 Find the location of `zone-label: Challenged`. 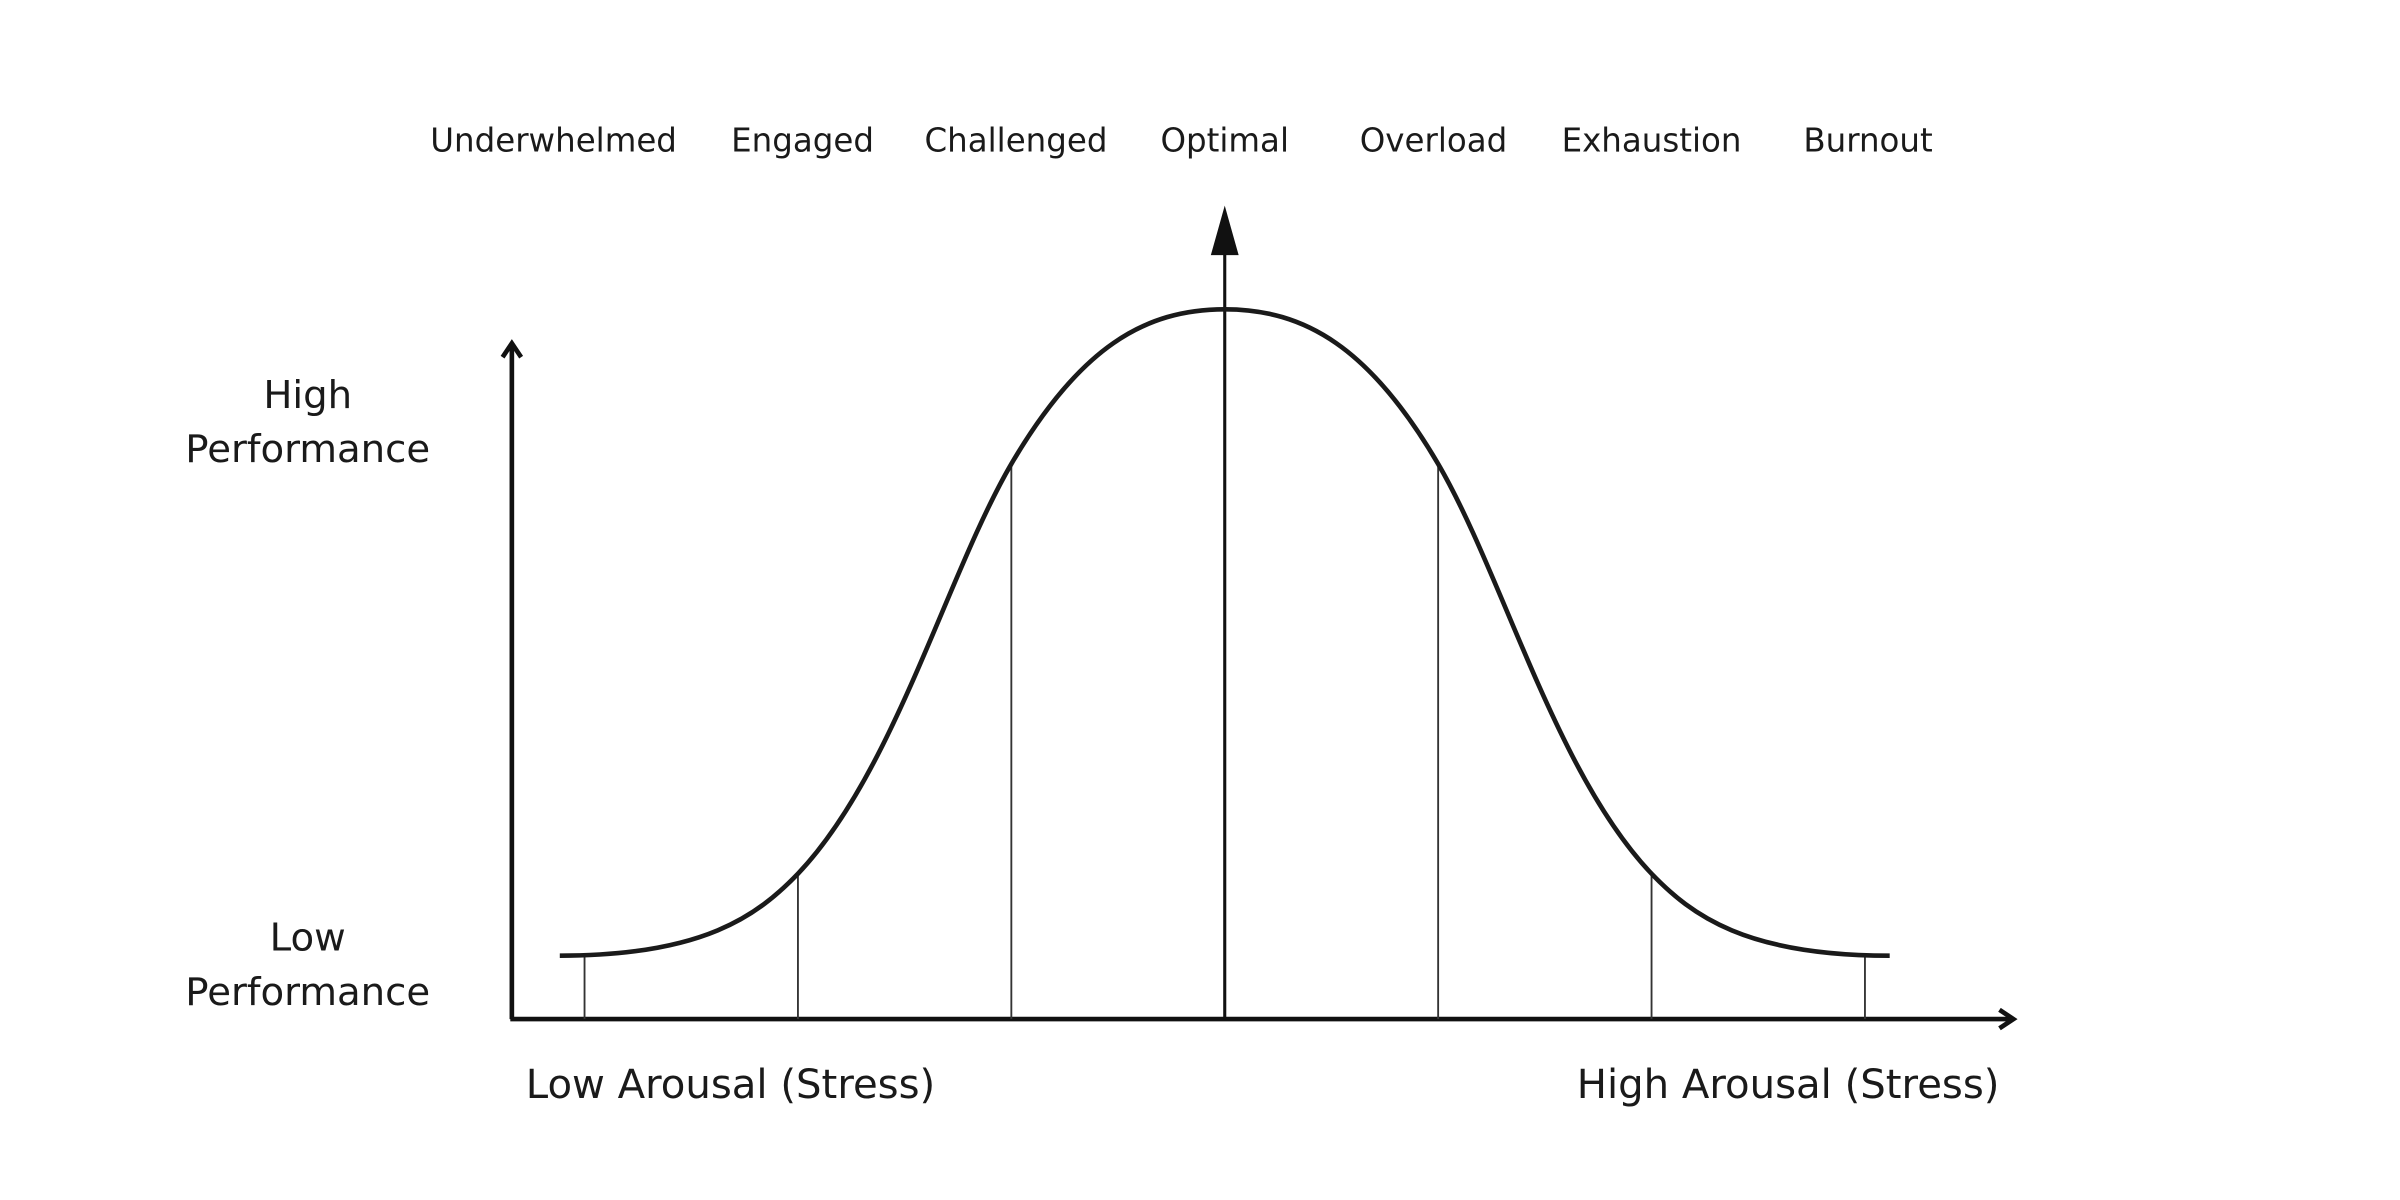

zone-label: Challenged is located at coordinates (1016, 140).